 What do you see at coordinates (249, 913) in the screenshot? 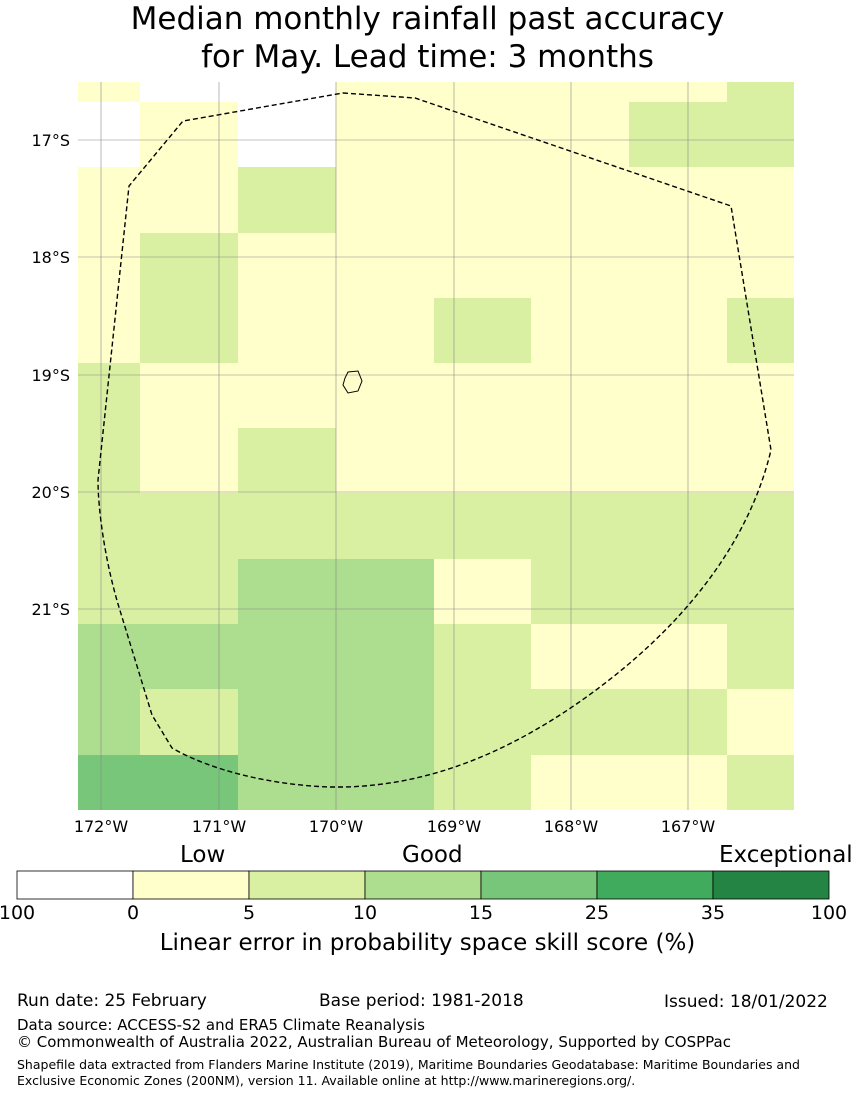
I see `colorbar-tick-label: 5` at bounding box center [249, 913].